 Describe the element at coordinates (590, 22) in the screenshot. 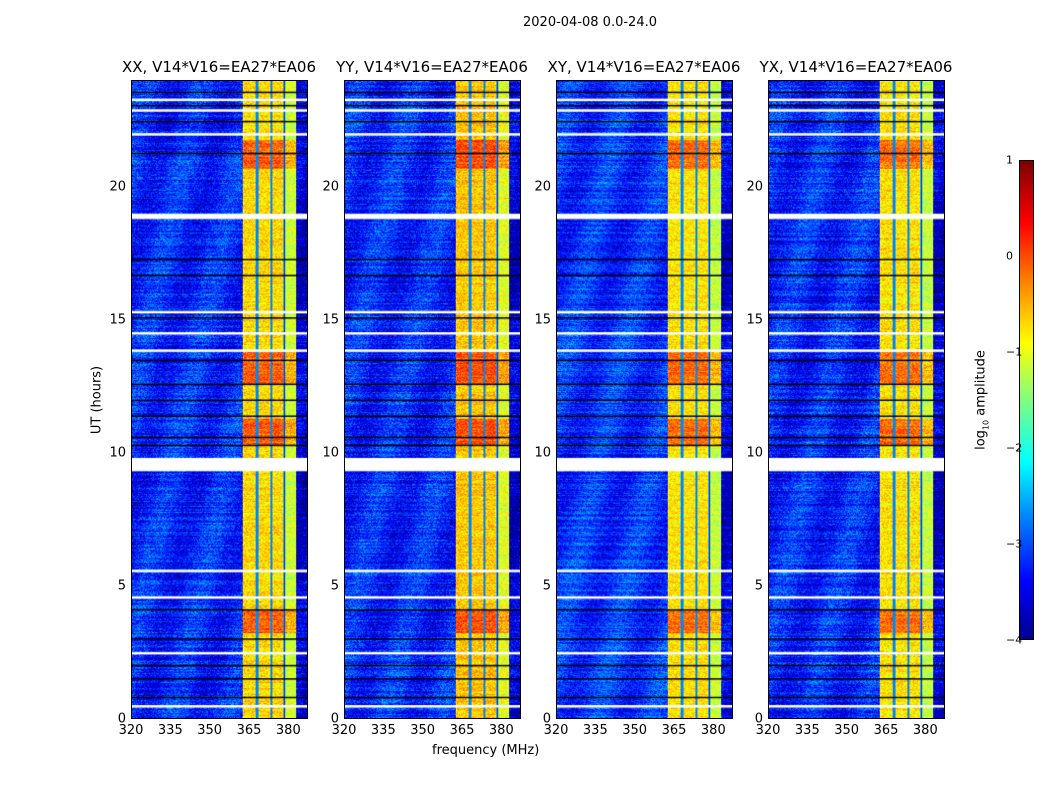

I see `figure-title: 2020-04-08 0.0-24.0` at that location.